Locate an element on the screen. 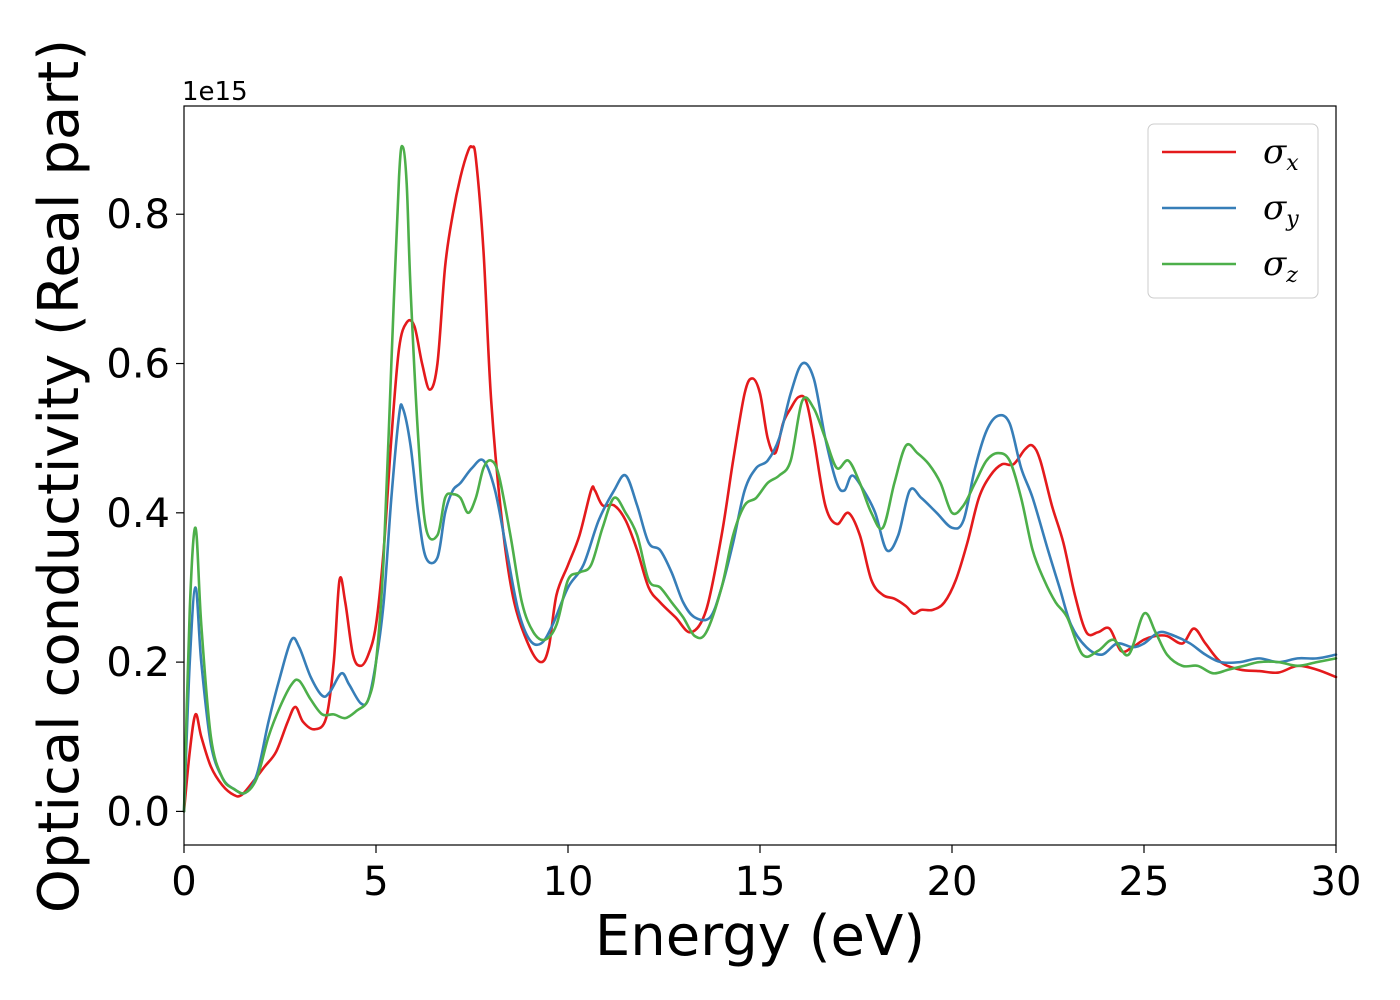  y-axis: 0.0 0.2 0.4 0.6 0.8 is located at coordinates (145, 513).